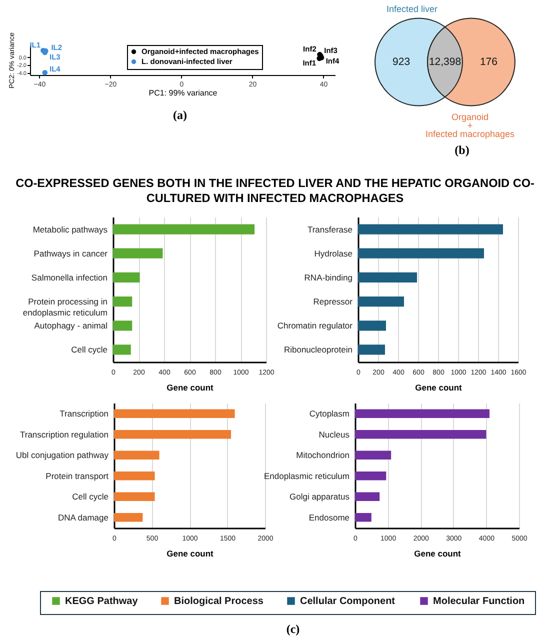  What do you see at coordinates (334, 434) in the screenshot?
I see `y-tick-label: Nucleus` at bounding box center [334, 434].